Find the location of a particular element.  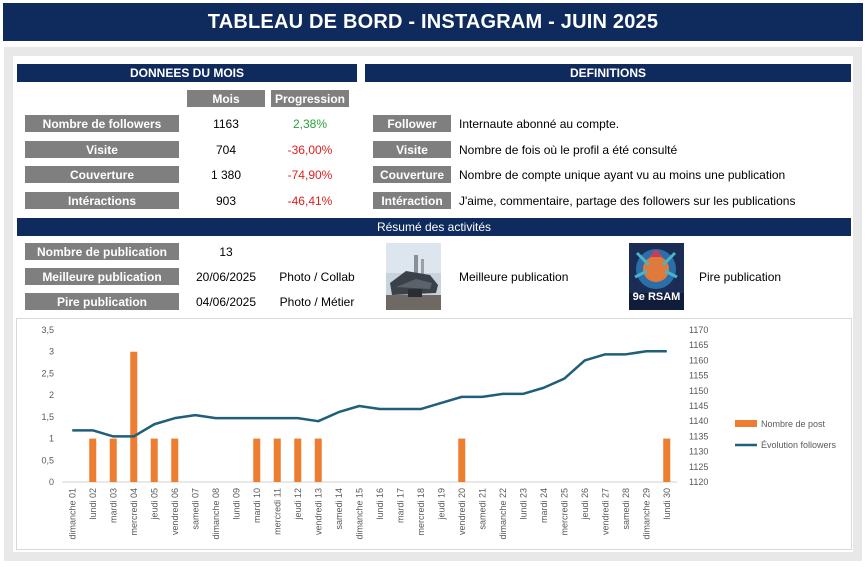

x-tick-label: lundi 16 is located at coordinates (380, 504).